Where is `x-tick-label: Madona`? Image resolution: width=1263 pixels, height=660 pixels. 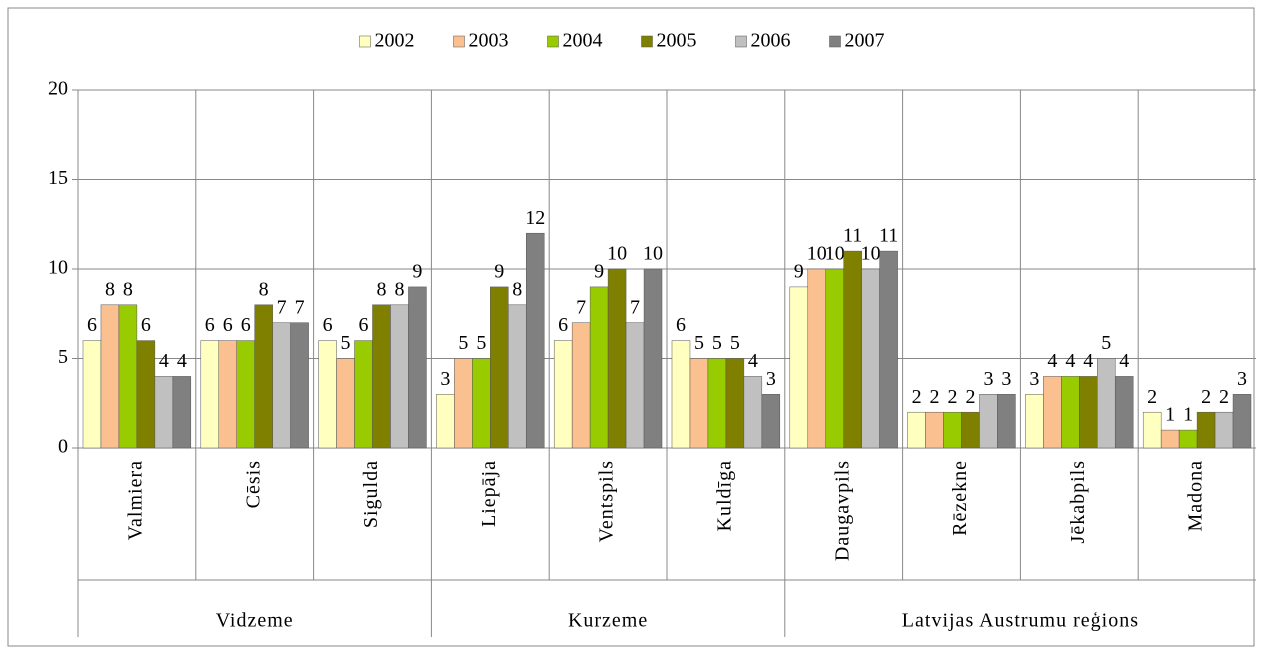 x-tick-label: Madona is located at coordinates (1196, 496).